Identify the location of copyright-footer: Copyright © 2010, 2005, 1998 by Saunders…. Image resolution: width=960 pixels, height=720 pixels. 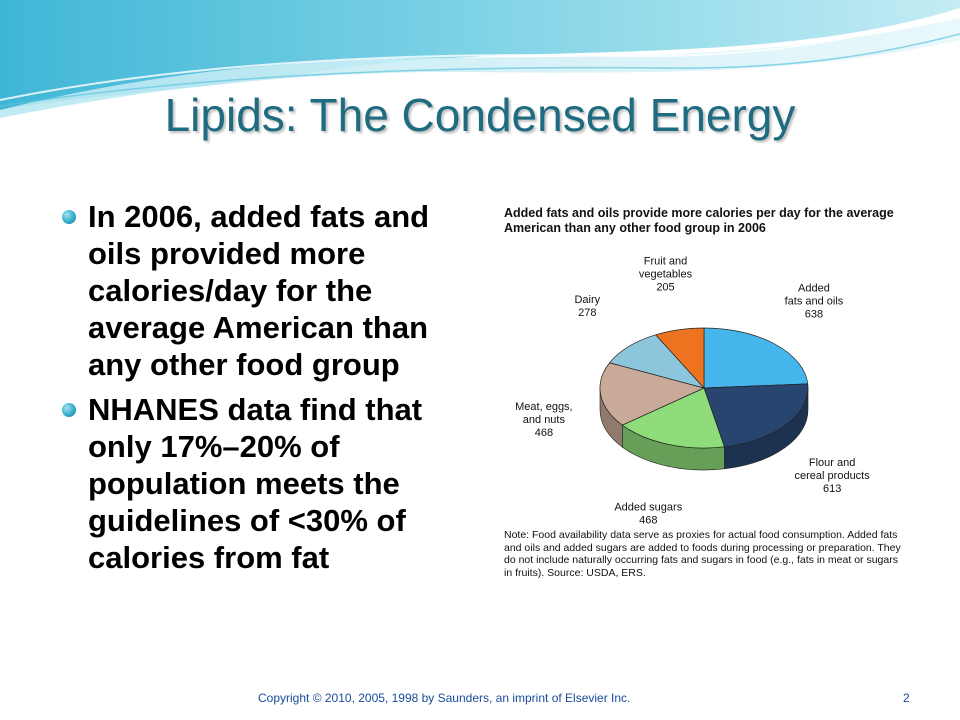
(444, 698).